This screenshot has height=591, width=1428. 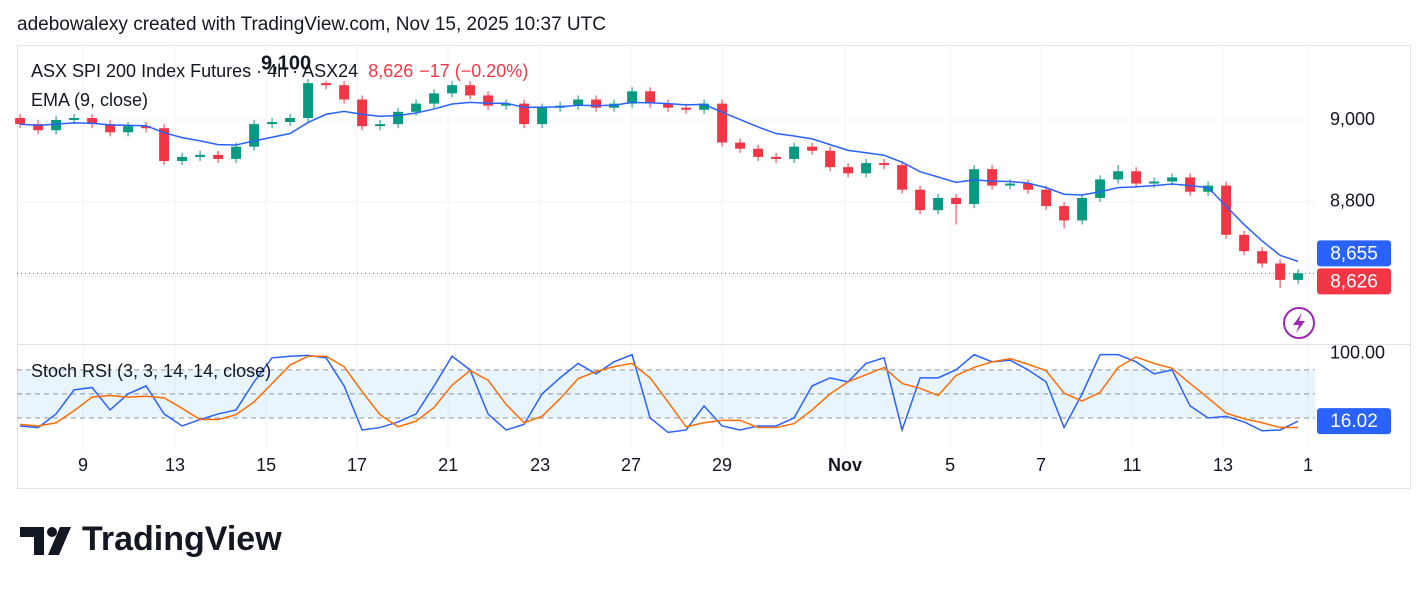 I want to click on x-tick-label: 23, so click(x=540, y=465).